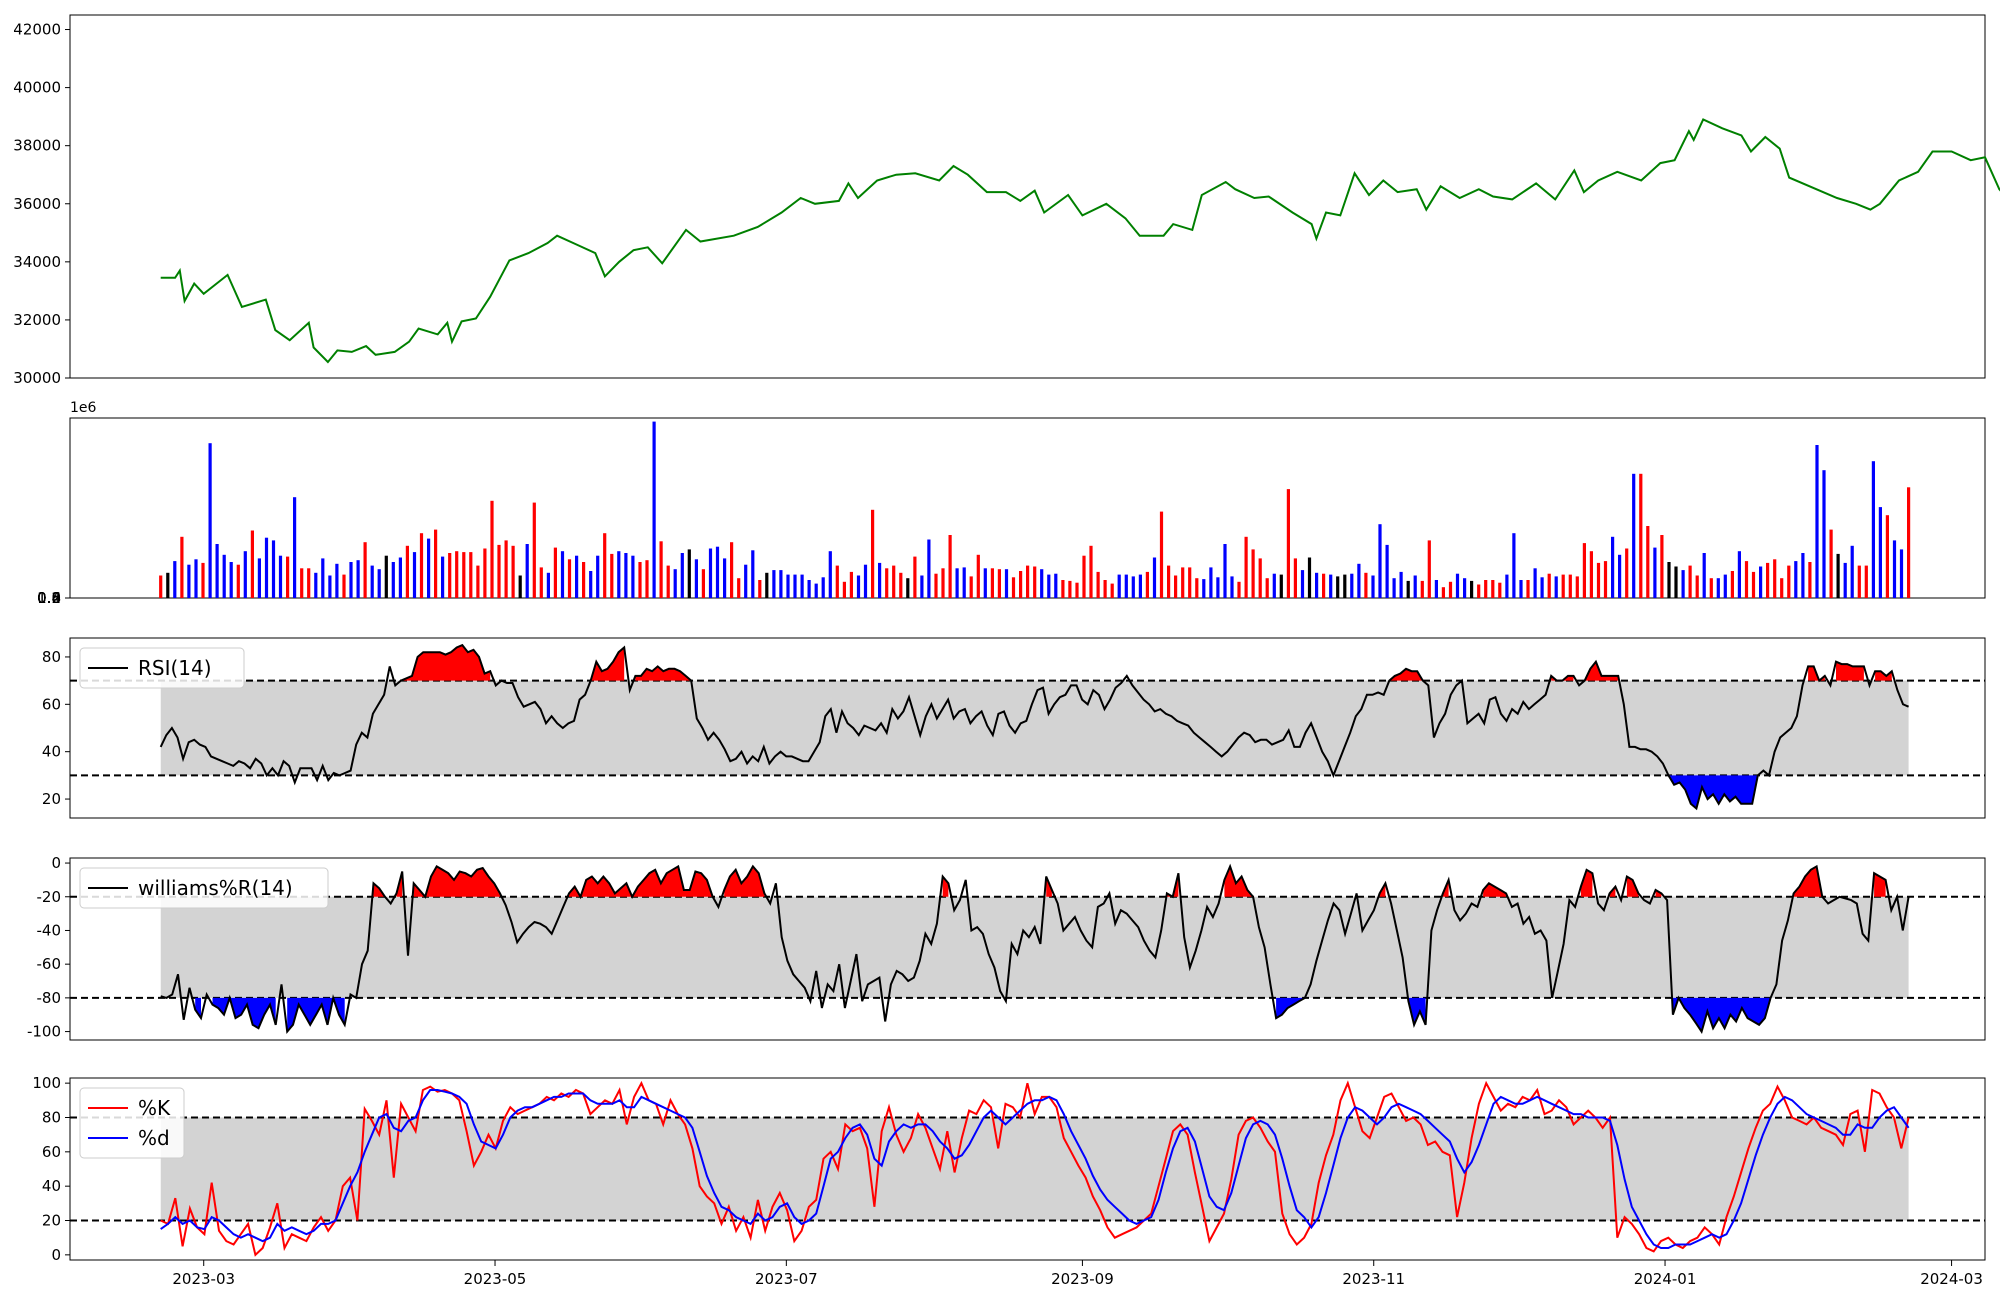 This screenshot has width=2000, height=1300. What do you see at coordinates (175, 668) in the screenshot?
I see `rsi-legend-label: RSI(14)` at bounding box center [175, 668].